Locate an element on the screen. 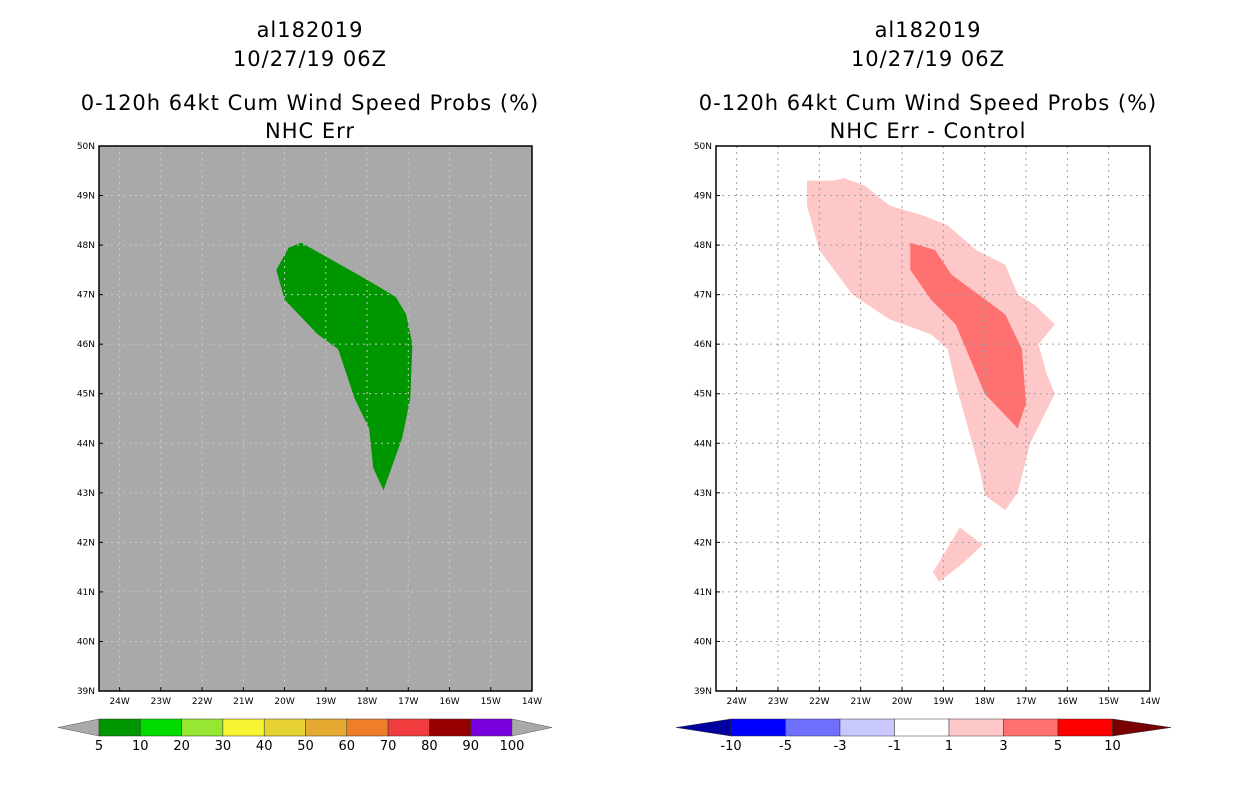  right-lat-label: 40N is located at coordinates (703, 642).